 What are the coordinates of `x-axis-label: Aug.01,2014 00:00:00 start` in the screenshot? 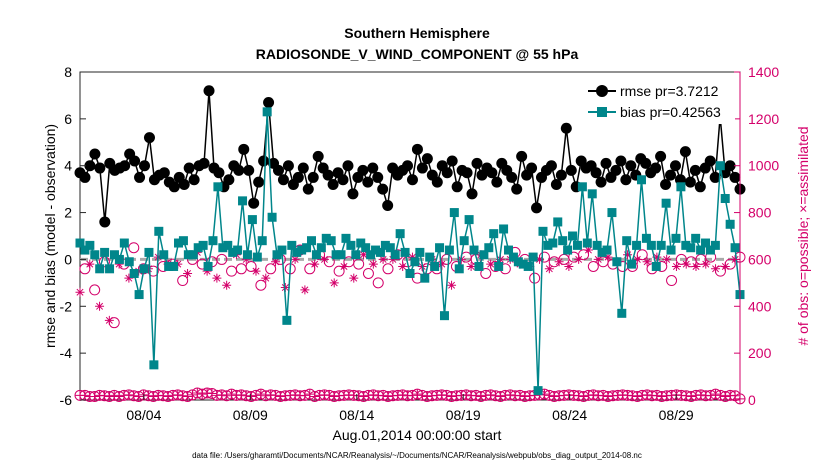 It's located at (417, 435).